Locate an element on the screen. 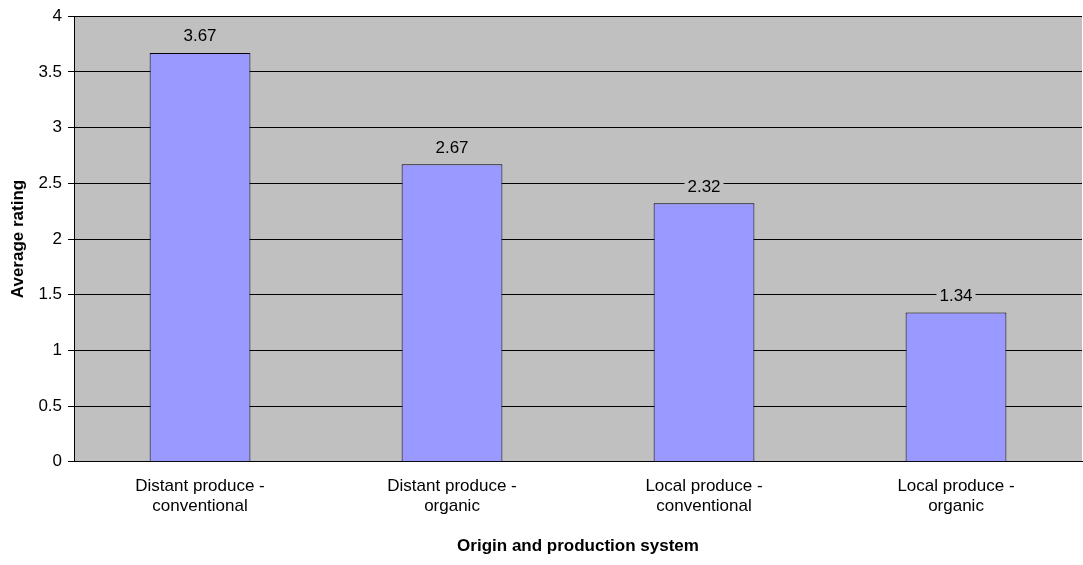 The height and width of the screenshot is (565, 1083). data-label: 3.67 is located at coordinates (200, 36).